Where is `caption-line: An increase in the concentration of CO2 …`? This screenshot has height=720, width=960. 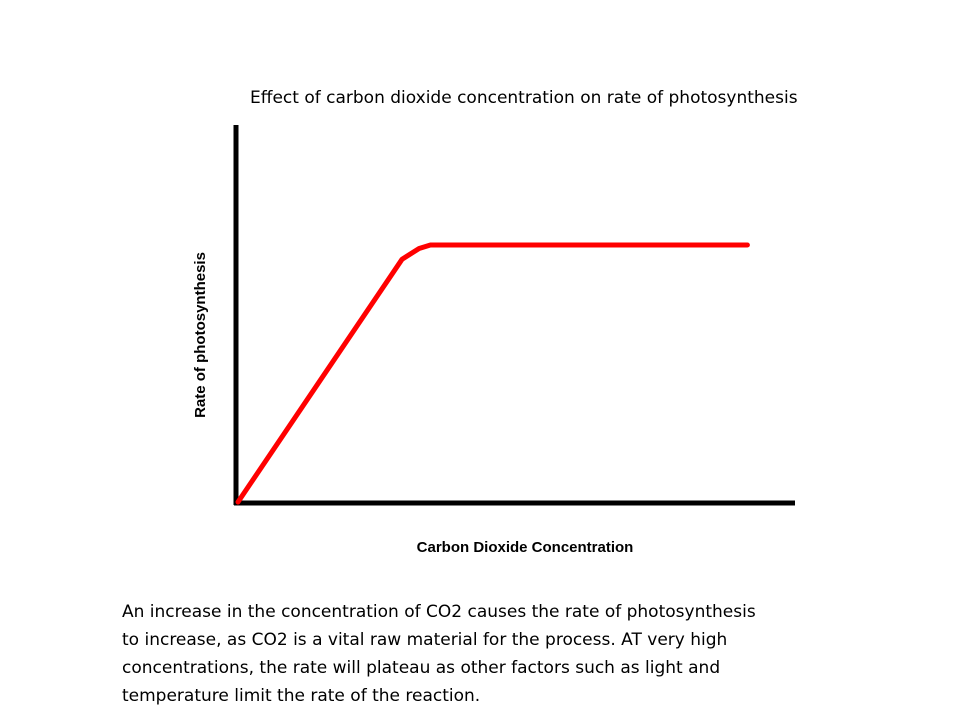
caption-line: An increase in the concentration of CO2 … is located at coordinates (439, 612).